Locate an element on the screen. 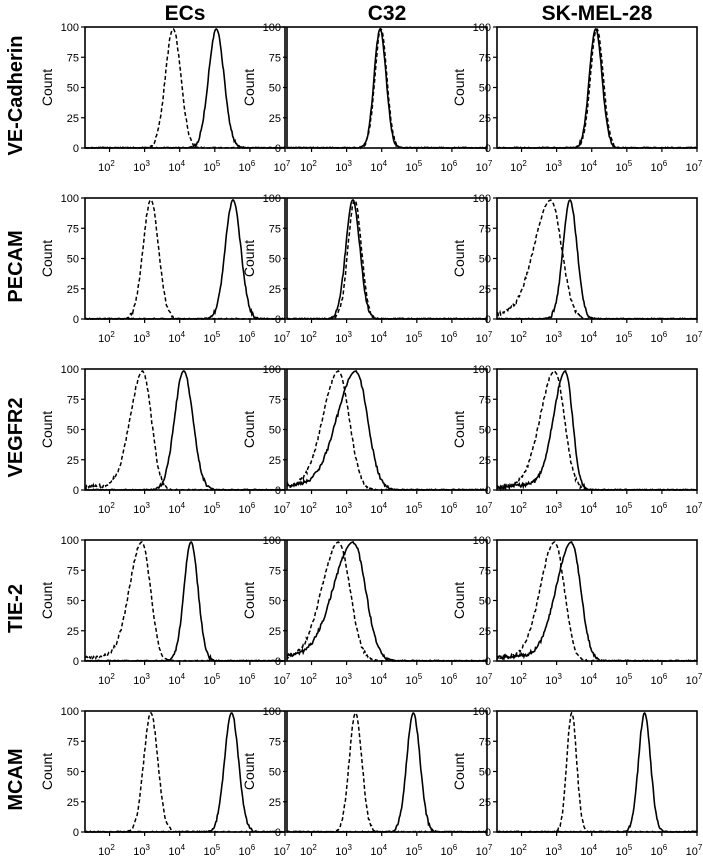 This screenshot has width=703, height=857. panel-pecam-ecs: 0 25 50 75 100 Count 10² 10³ 10⁴ 10⁵ 10⁶ 10⁷ is located at coordinates (165, 269).